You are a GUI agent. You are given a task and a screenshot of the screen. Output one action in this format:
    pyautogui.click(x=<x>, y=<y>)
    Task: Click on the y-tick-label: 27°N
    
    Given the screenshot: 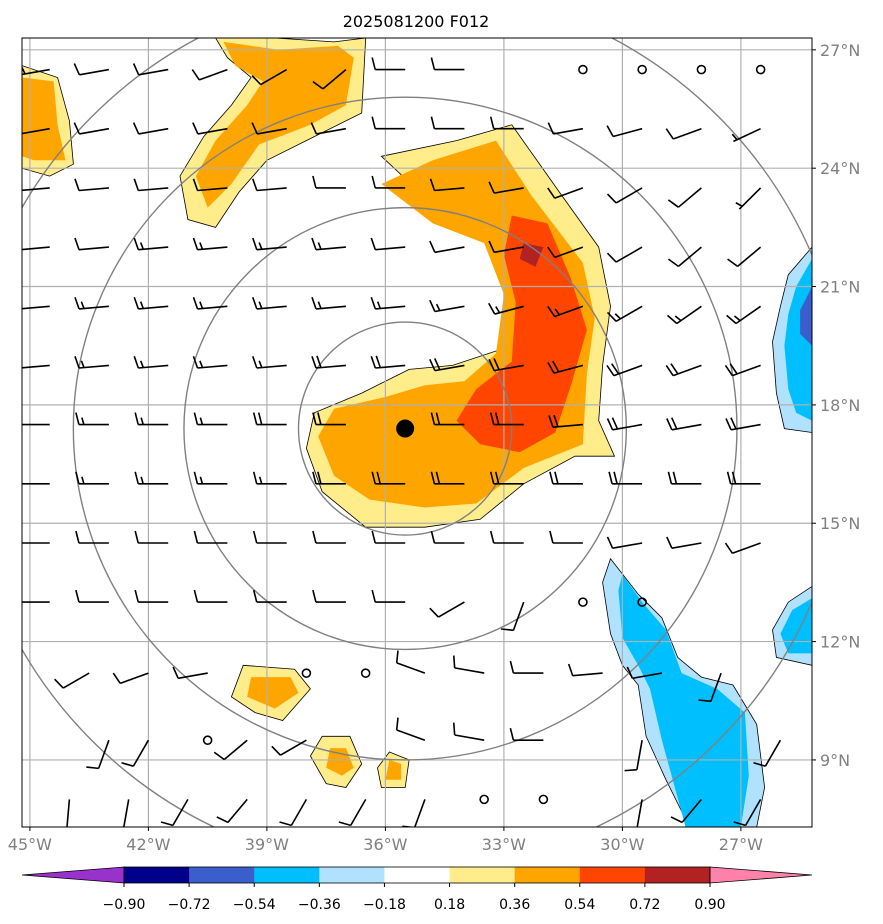 What is the action you would take?
    pyautogui.click(x=840, y=50)
    